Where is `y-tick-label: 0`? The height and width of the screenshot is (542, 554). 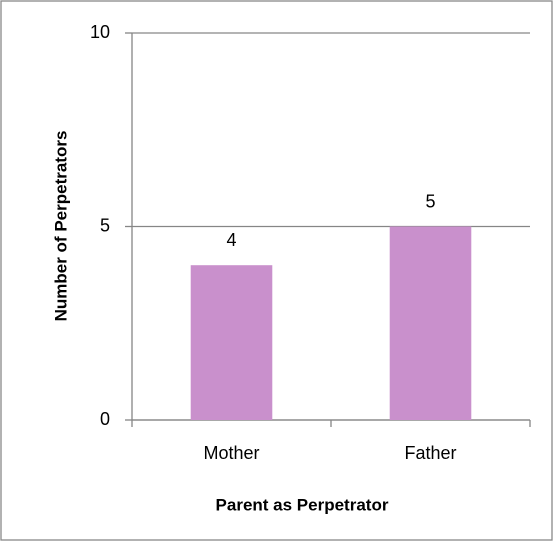 y-tick-label: 0 is located at coordinates (105, 419).